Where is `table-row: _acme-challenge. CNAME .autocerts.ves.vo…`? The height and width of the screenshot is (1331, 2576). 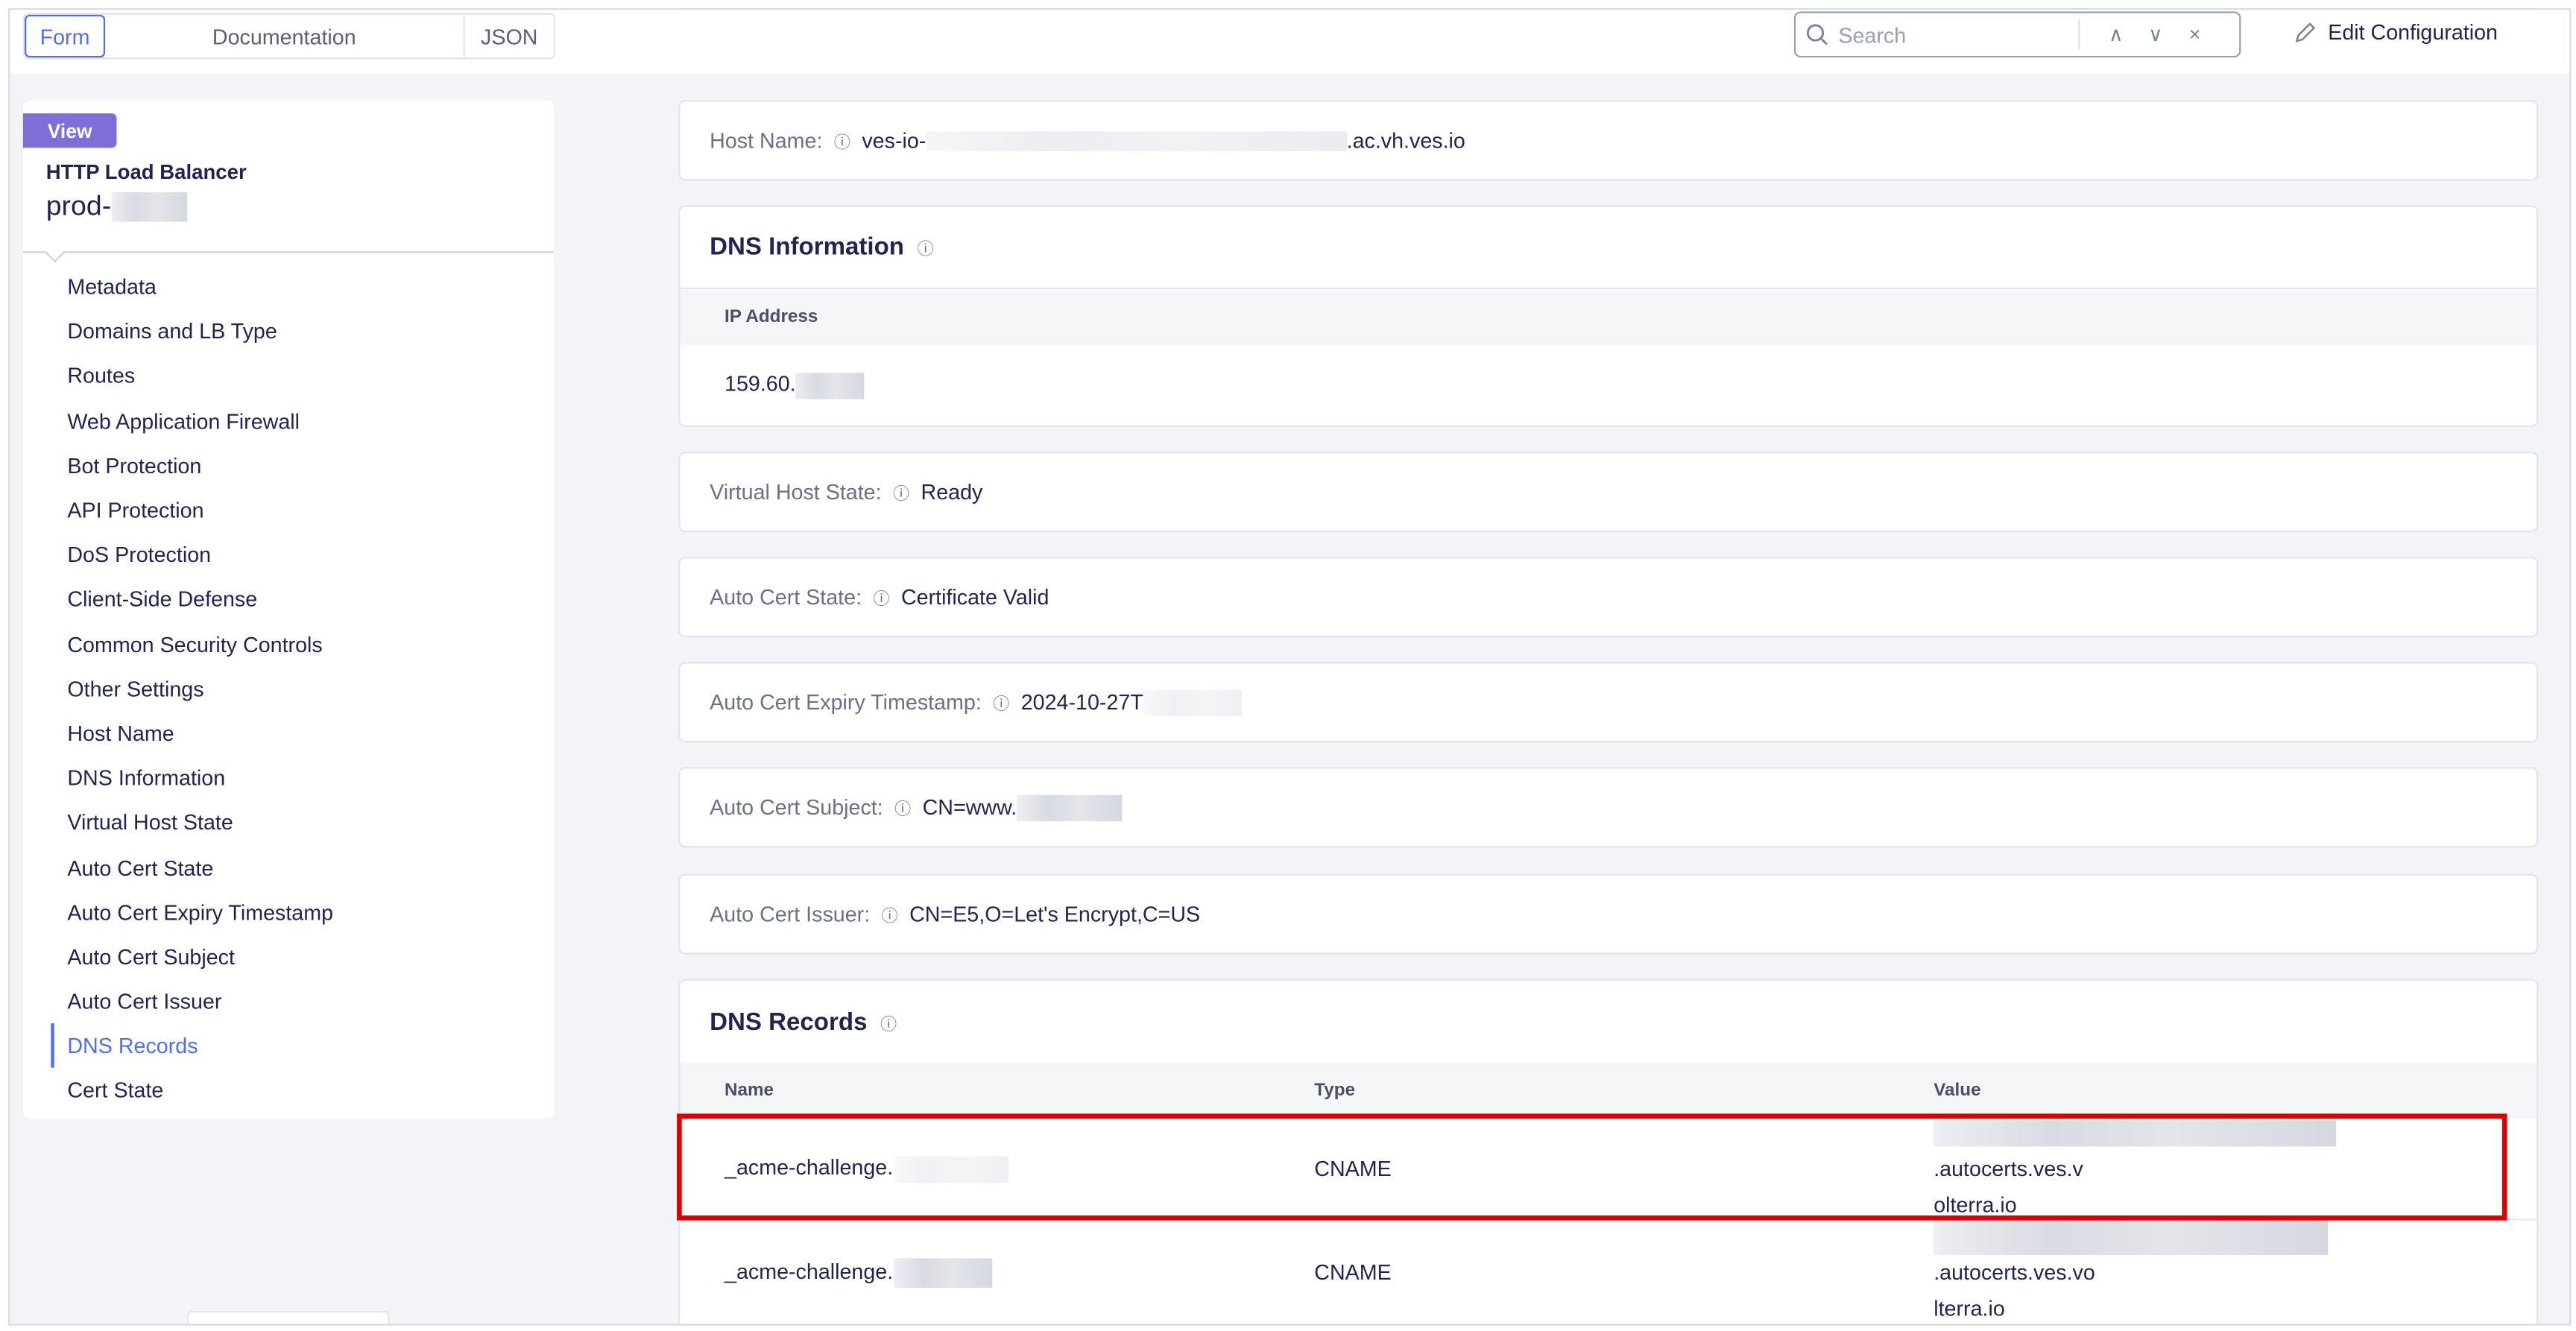
table-row: _acme-challenge. CNAME .autocerts.ves.vo… is located at coordinates (1608, 1271).